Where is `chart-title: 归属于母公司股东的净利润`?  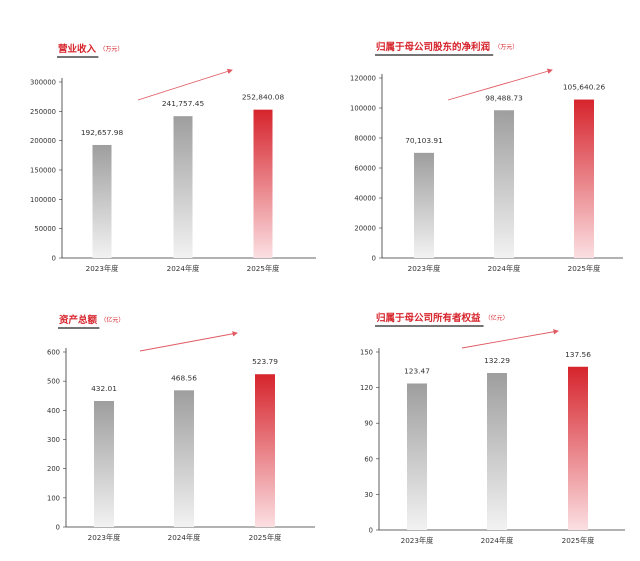 chart-title: 归属于母公司股东的净利润 is located at coordinates (433, 47).